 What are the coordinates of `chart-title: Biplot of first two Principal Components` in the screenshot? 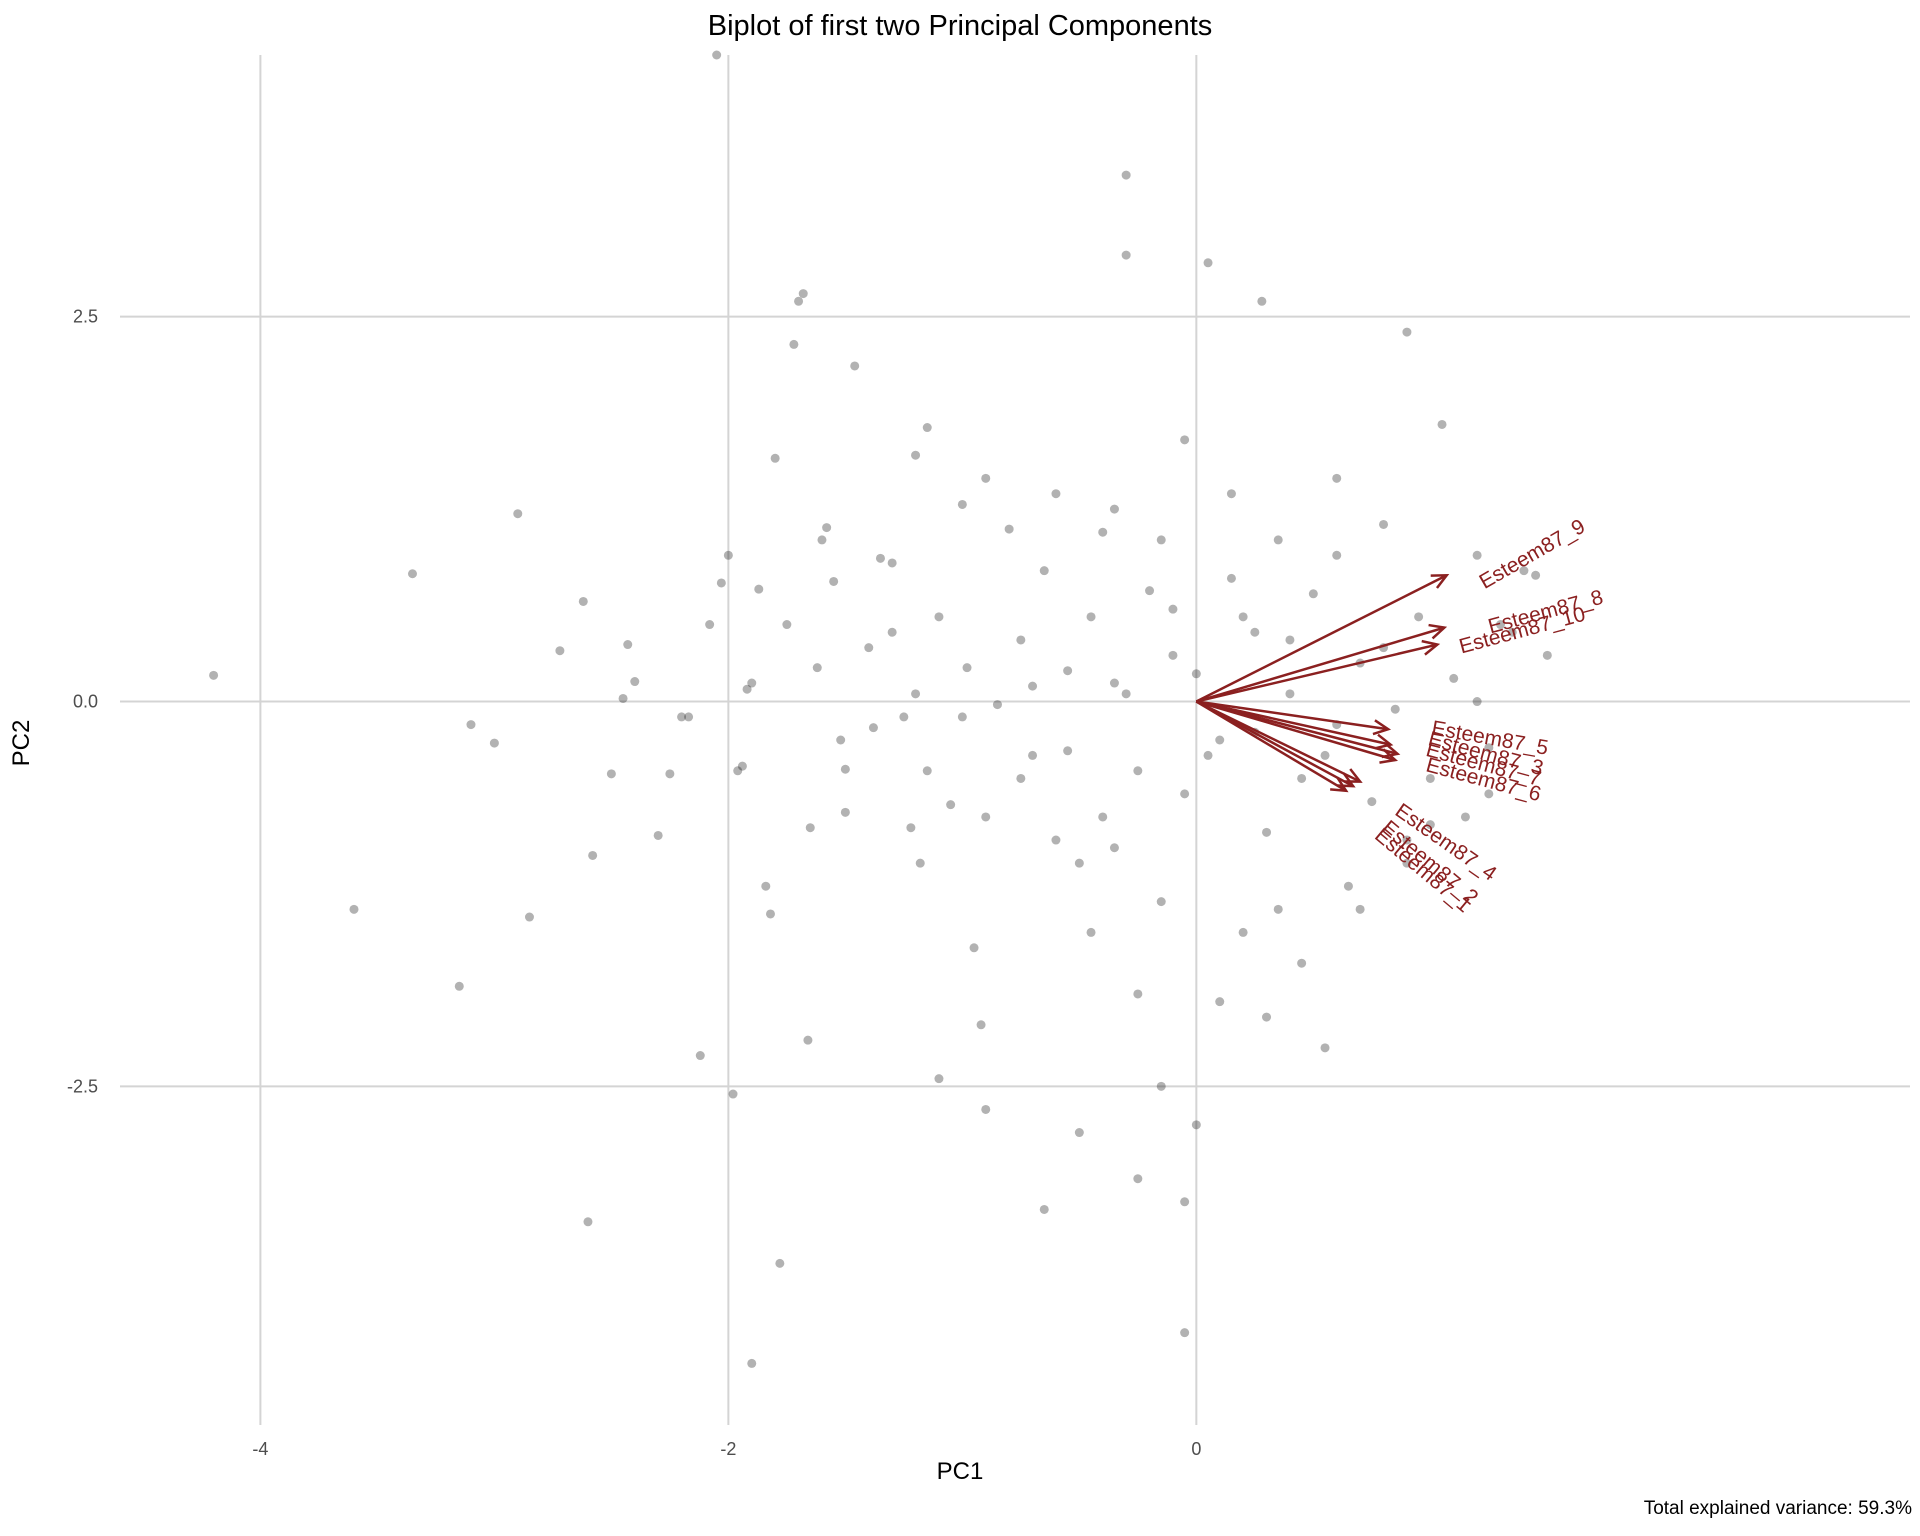 It's located at (960, 26).